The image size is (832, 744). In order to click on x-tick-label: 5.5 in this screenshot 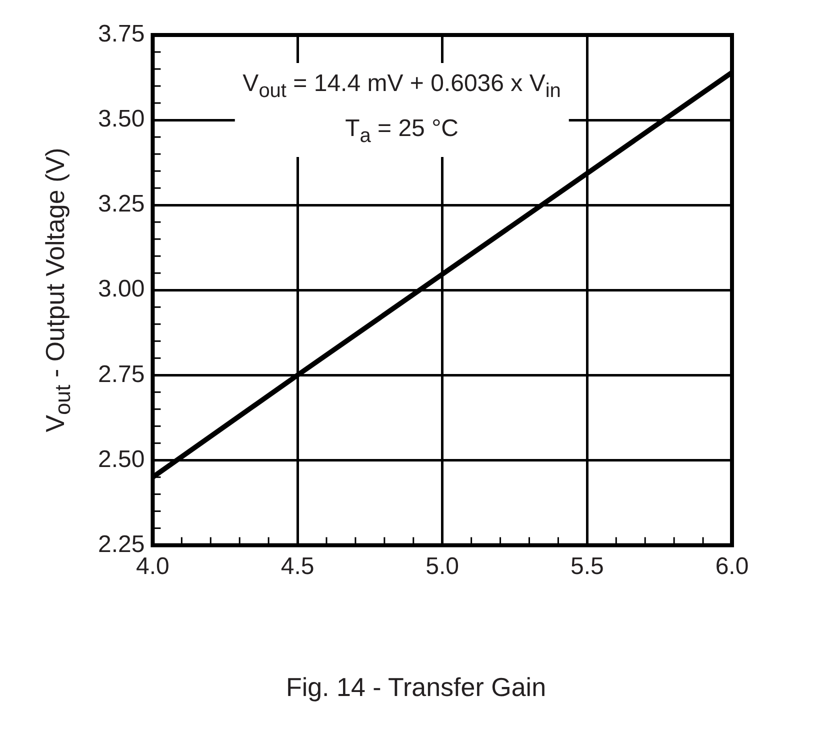, I will do `click(587, 566)`.